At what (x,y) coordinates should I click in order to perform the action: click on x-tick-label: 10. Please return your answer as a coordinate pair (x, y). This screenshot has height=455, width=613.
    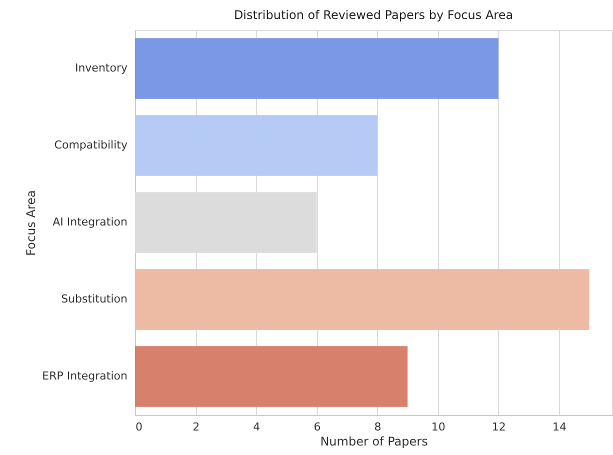
    Looking at the image, I should click on (438, 427).